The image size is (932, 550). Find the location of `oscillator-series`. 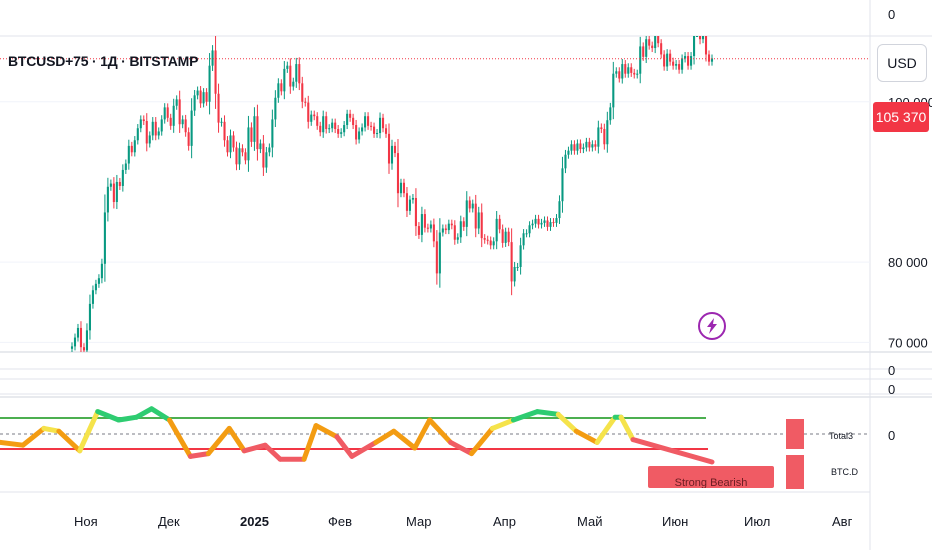

oscillator-series is located at coordinates (357, 435).